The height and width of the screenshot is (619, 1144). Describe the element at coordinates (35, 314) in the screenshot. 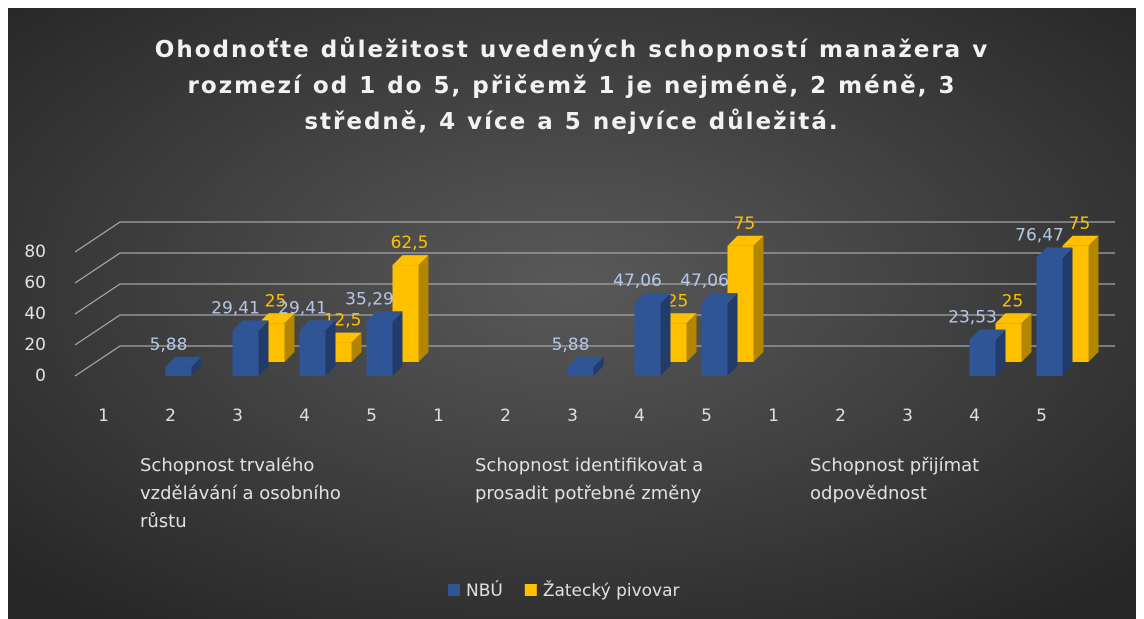

I see `y-tick-label: 40` at that location.